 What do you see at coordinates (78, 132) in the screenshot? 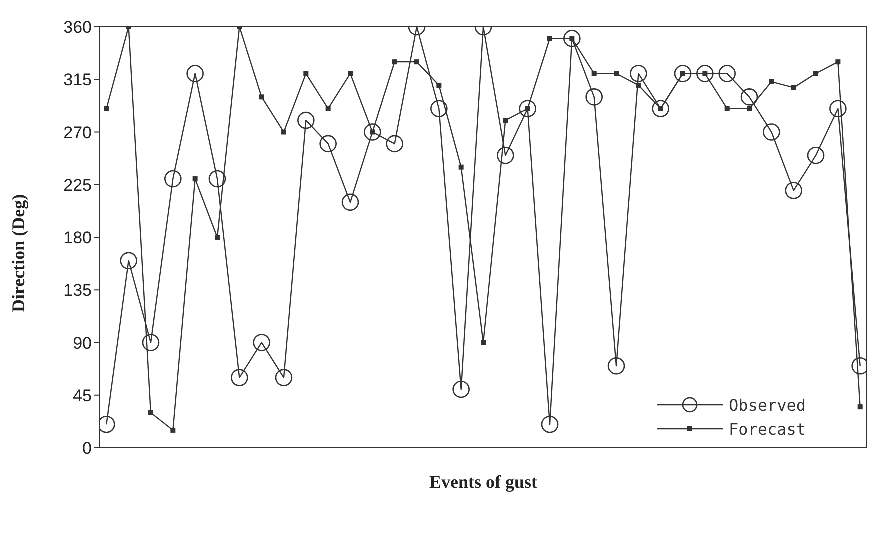
I see `y-tick-label: 270` at bounding box center [78, 132].